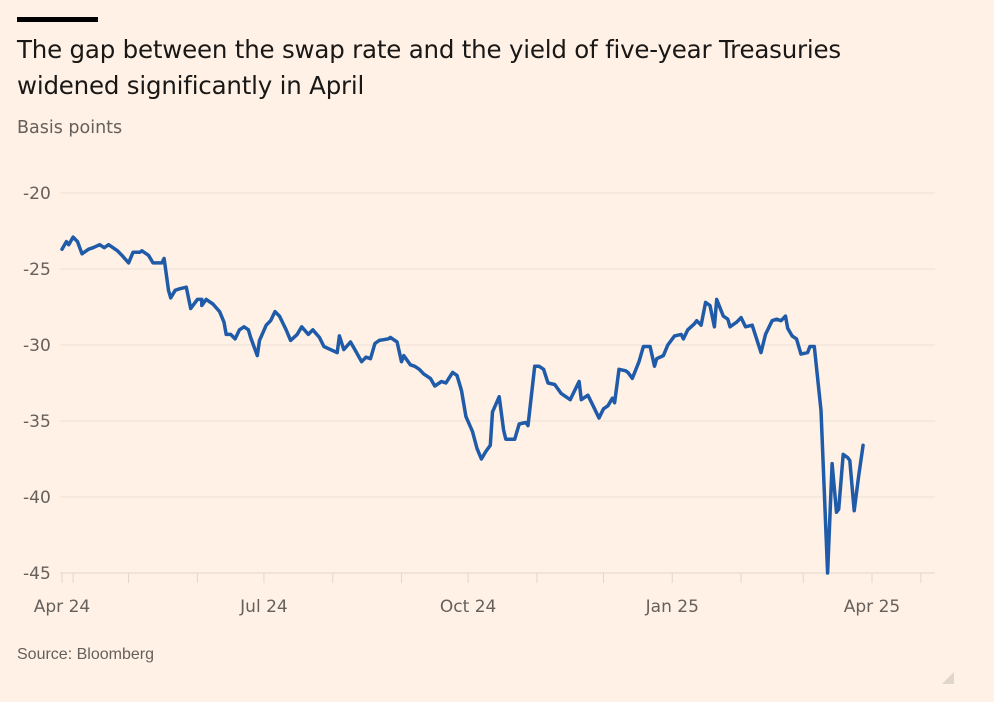 This screenshot has width=994, height=702. What do you see at coordinates (37, 384) in the screenshot?
I see `y-axis: -20 -25 -30 -35 -40 -45` at bounding box center [37, 384].